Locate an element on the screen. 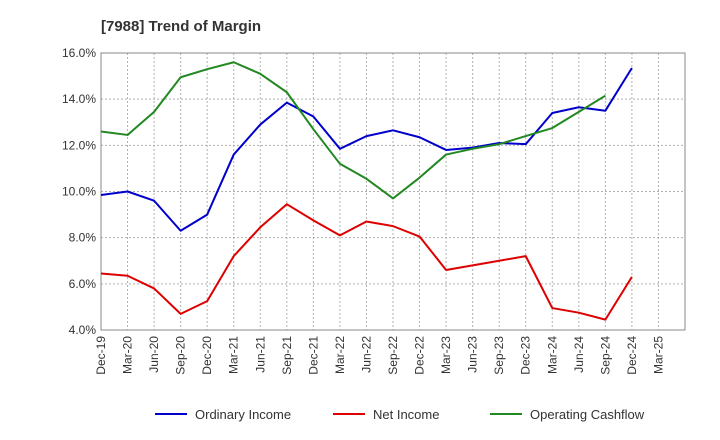 The image size is (720, 440). x-tick-label: Sep-20 is located at coordinates (181, 355).